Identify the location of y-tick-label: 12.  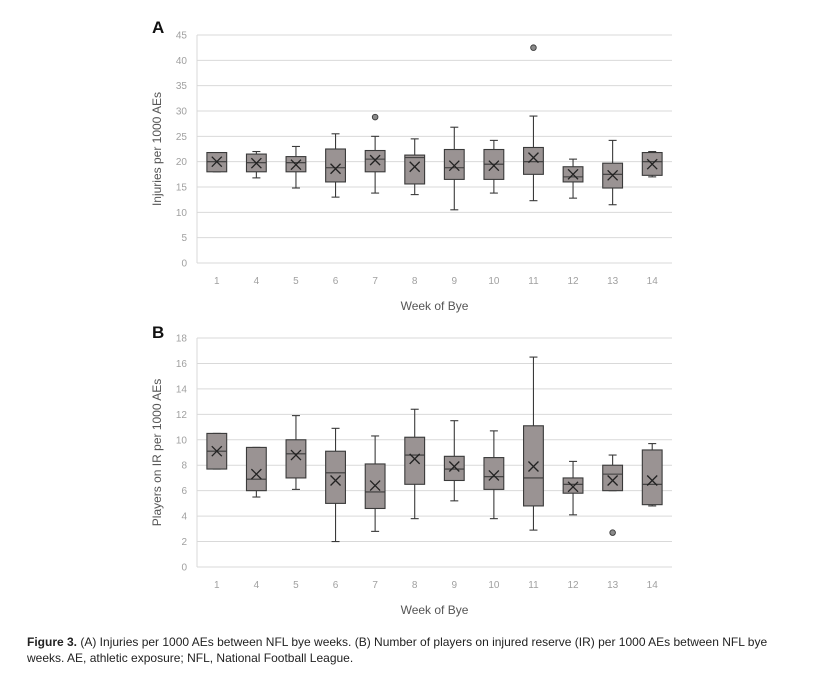
(182, 415).